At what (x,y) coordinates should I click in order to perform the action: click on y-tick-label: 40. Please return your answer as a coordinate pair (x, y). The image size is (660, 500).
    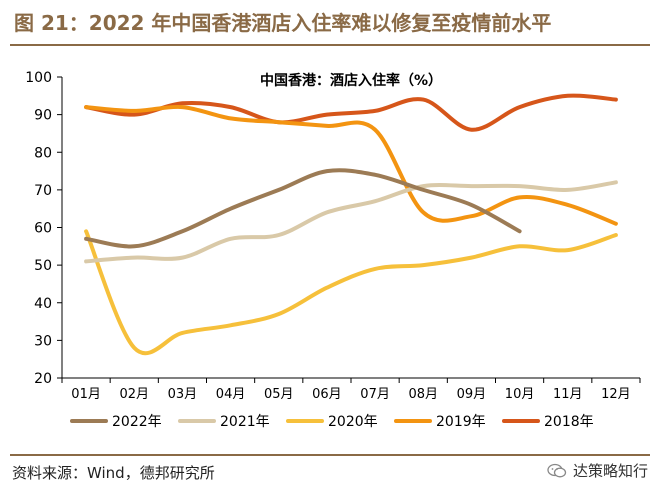
    Looking at the image, I should click on (43, 304).